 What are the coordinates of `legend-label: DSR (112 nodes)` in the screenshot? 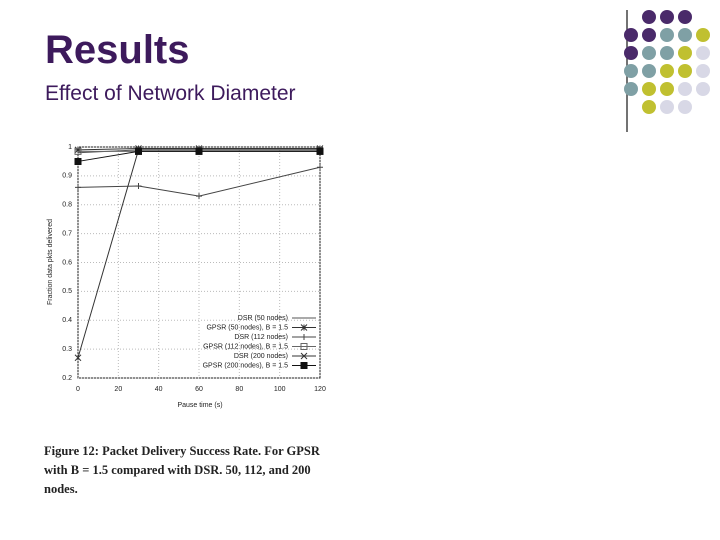 It's located at (261, 337).